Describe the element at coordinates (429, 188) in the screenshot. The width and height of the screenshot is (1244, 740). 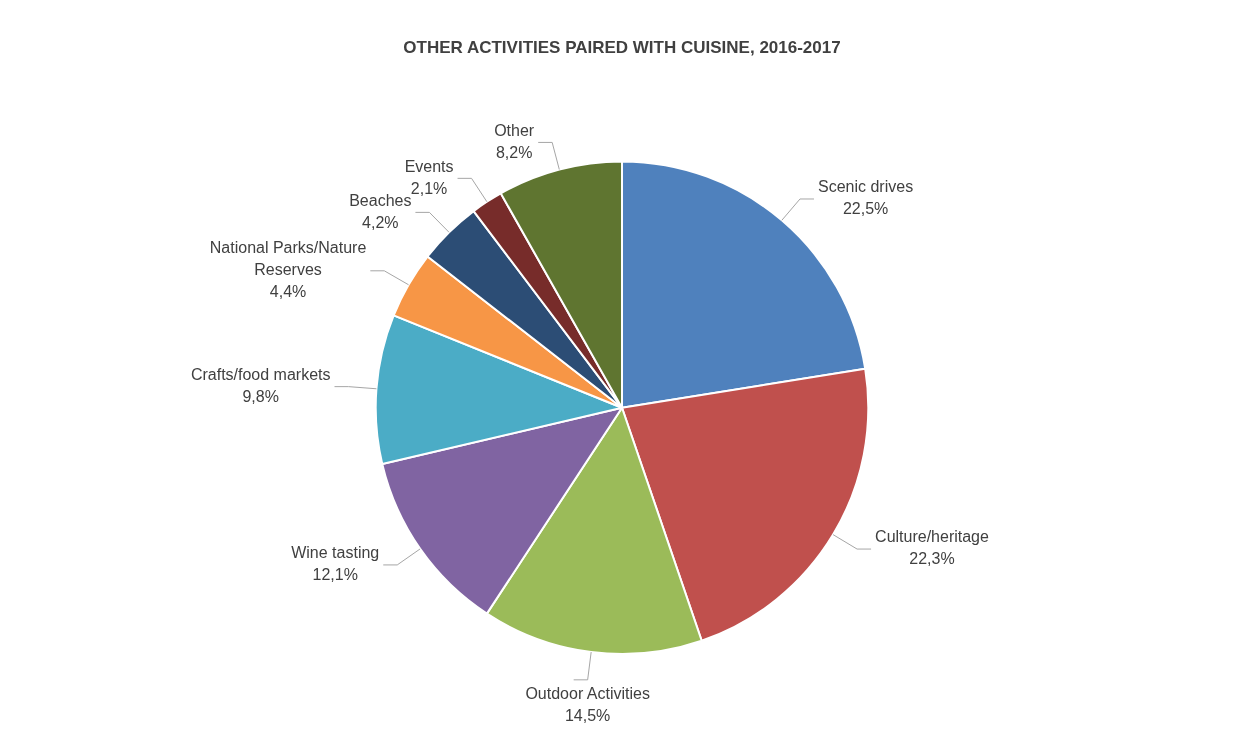
I see `data-label: 2,1%` at that location.